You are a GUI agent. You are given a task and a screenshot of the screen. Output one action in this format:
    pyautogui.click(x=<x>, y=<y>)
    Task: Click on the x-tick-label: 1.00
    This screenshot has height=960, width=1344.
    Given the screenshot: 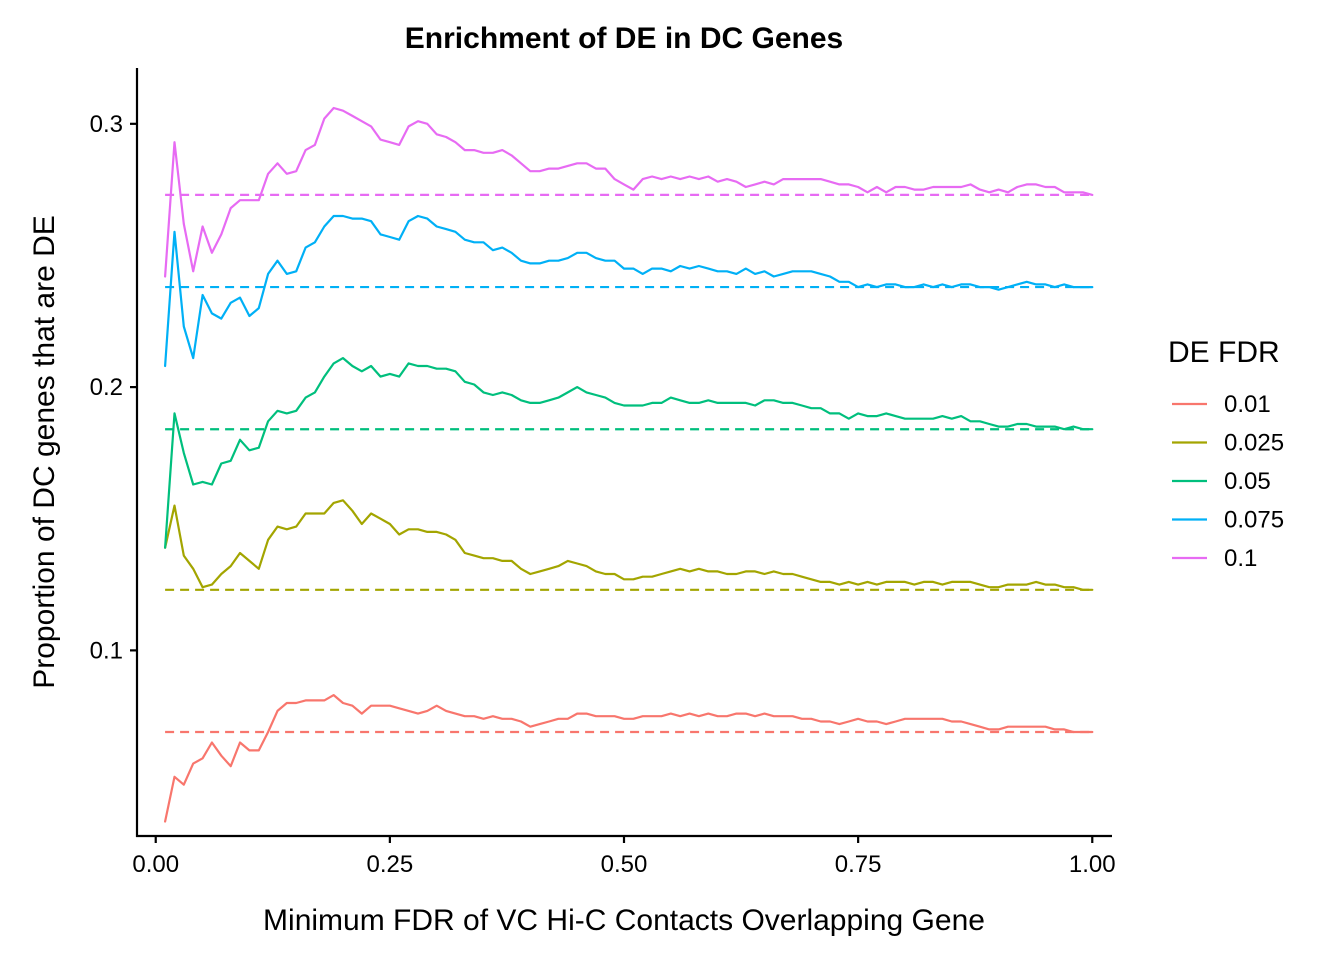 What is the action you would take?
    pyautogui.click(x=1092, y=864)
    